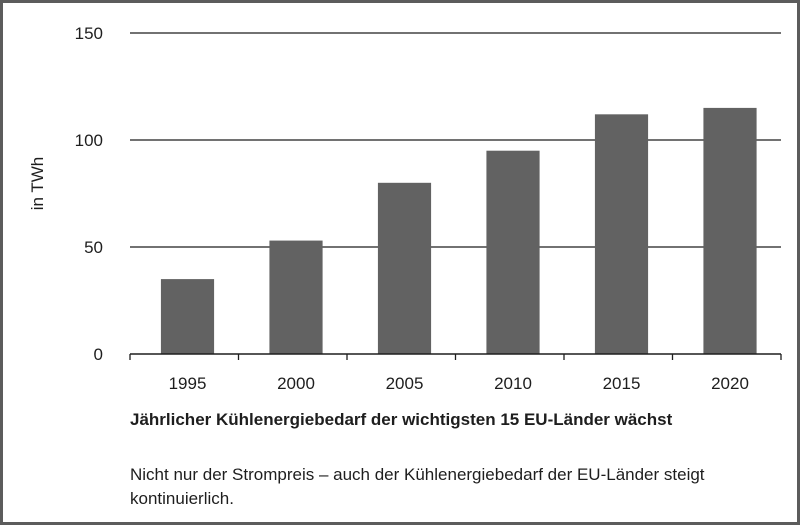 The height and width of the screenshot is (525, 800). I want to click on x-tick-label: 2000, so click(296, 383).